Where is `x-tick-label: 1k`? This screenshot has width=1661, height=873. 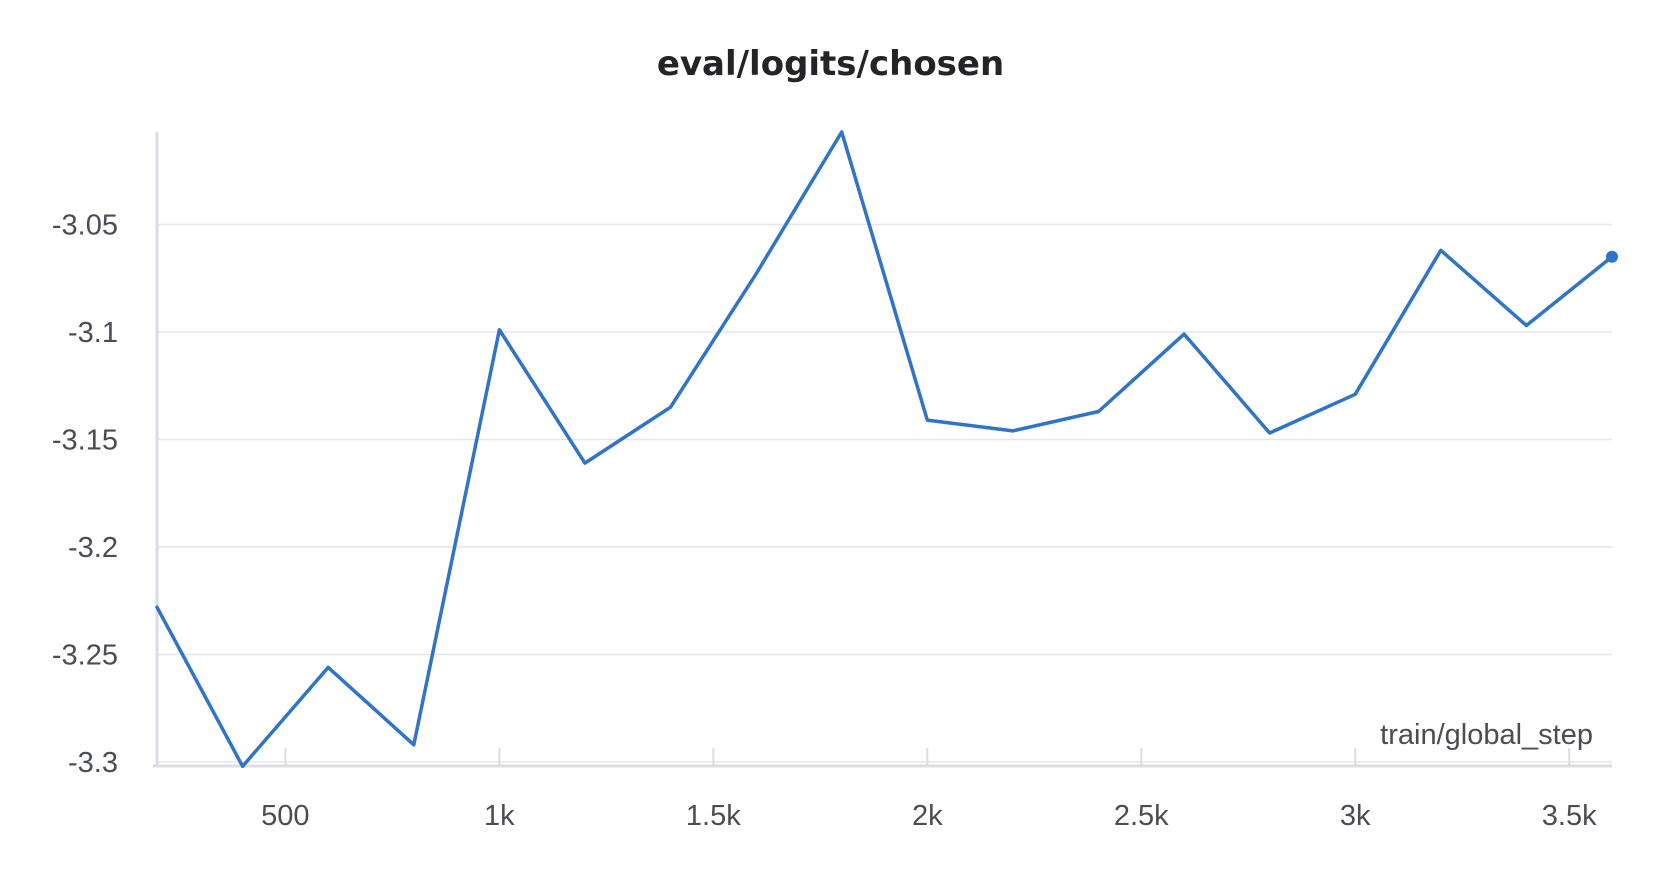
x-tick-label: 1k is located at coordinates (499, 816).